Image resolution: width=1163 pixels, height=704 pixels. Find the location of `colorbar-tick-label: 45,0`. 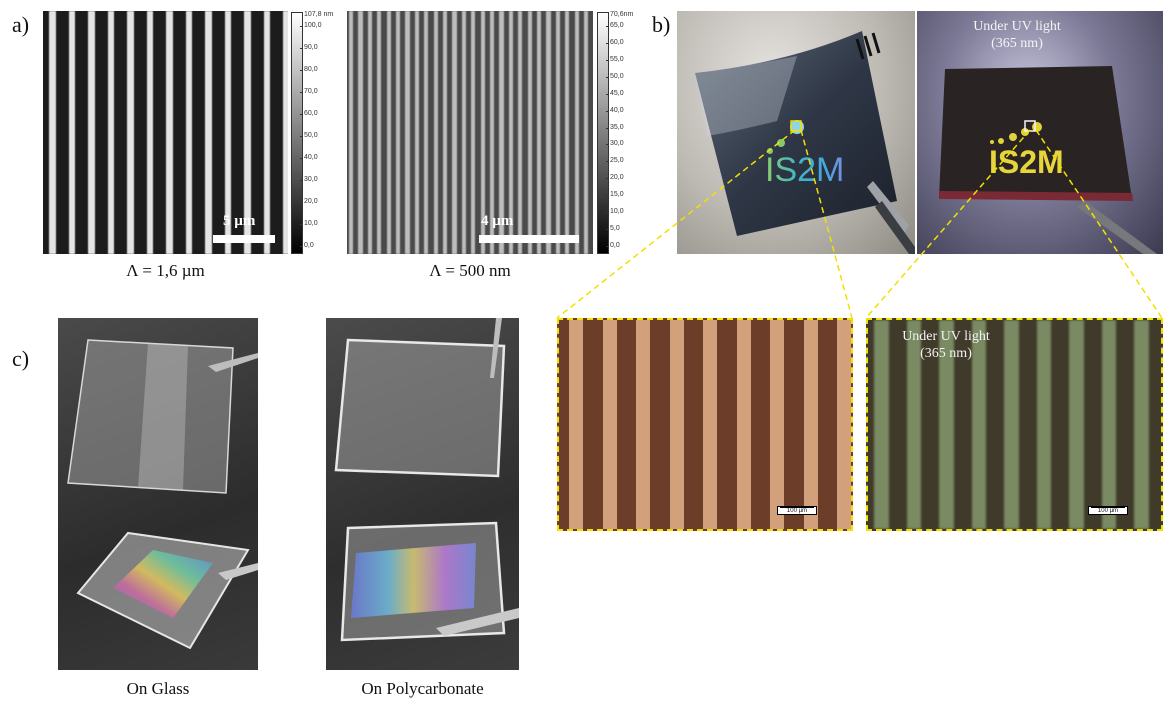

colorbar-tick-label: 45,0 is located at coordinates (617, 93).